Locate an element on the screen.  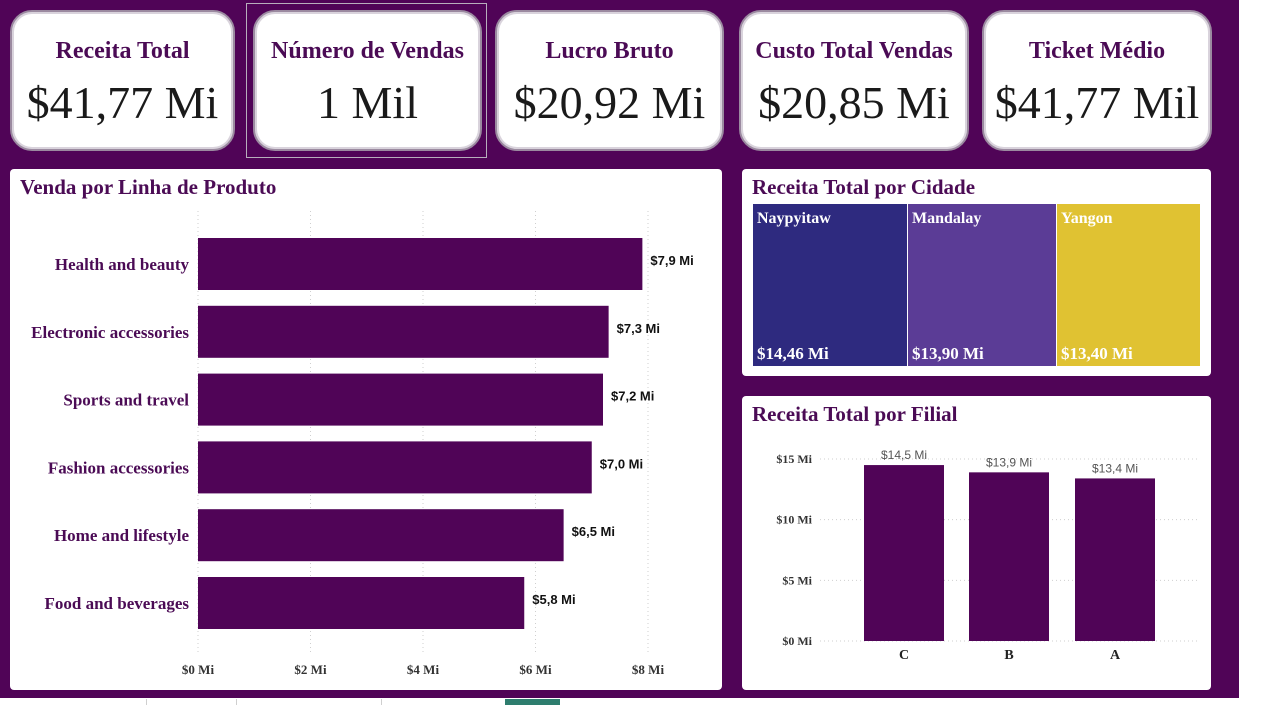
x-tick-label: $0 Mi is located at coordinates (198, 669).